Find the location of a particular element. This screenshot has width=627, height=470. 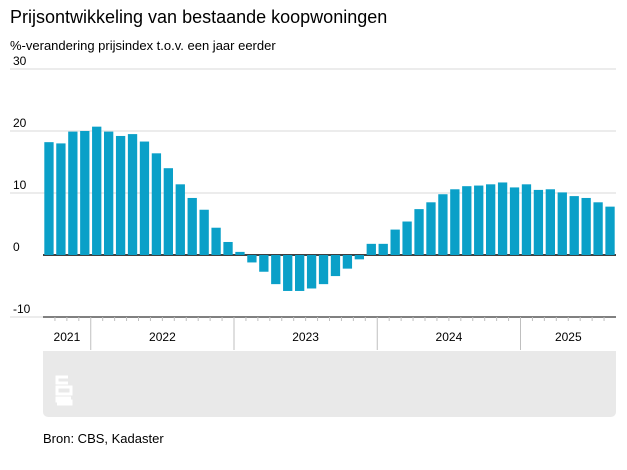

y-tick-label: 30 is located at coordinates (20, 61).